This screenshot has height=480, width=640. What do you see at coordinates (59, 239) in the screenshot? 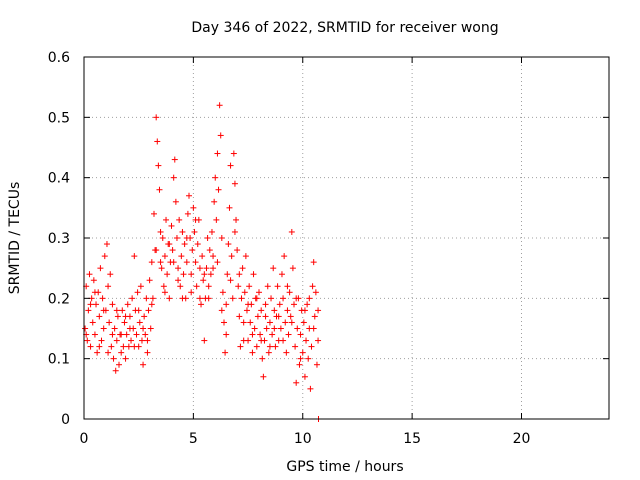
I see `y-tick-label: 0.3` at bounding box center [59, 239].